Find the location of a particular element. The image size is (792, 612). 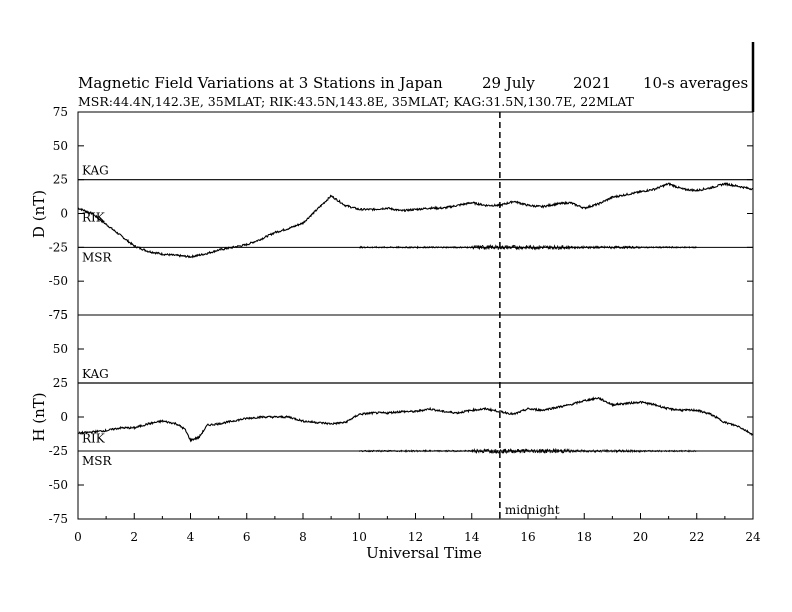

x-axis-label: Universal Time is located at coordinates (424, 553).